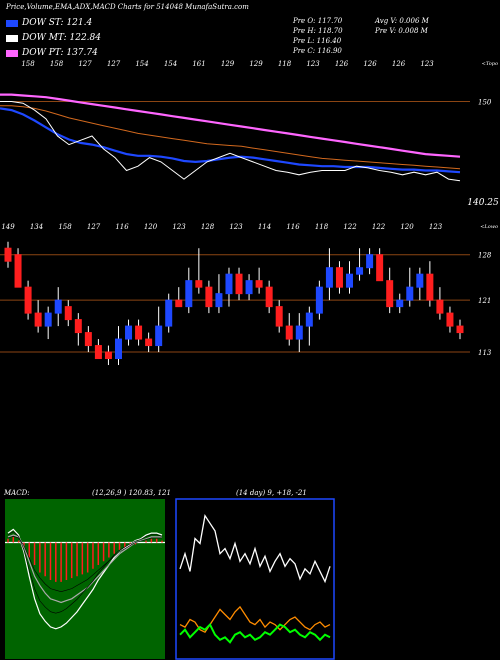 This screenshot has width=500, height=660. What do you see at coordinates (264, 227) in the screenshot?
I see `price-top-label: 114` at bounding box center [264, 227].